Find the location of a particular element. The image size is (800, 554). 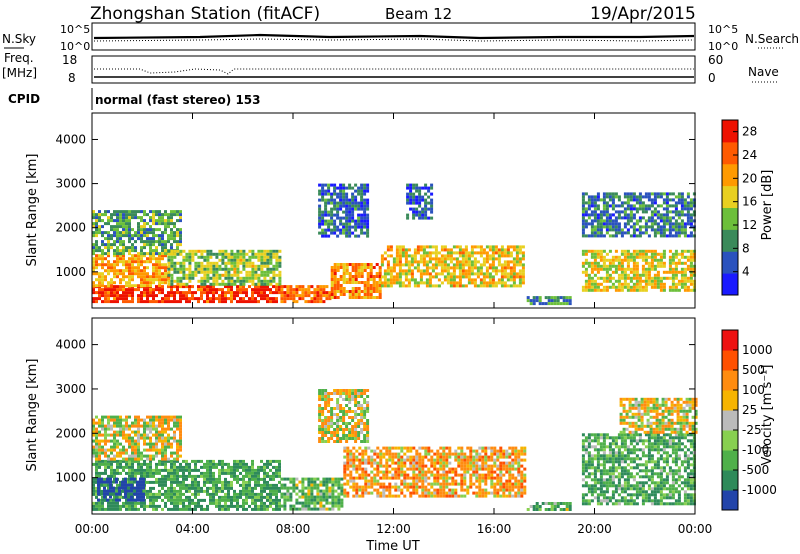

freq-left-tick-top: 18 is located at coordinates (69, 60).